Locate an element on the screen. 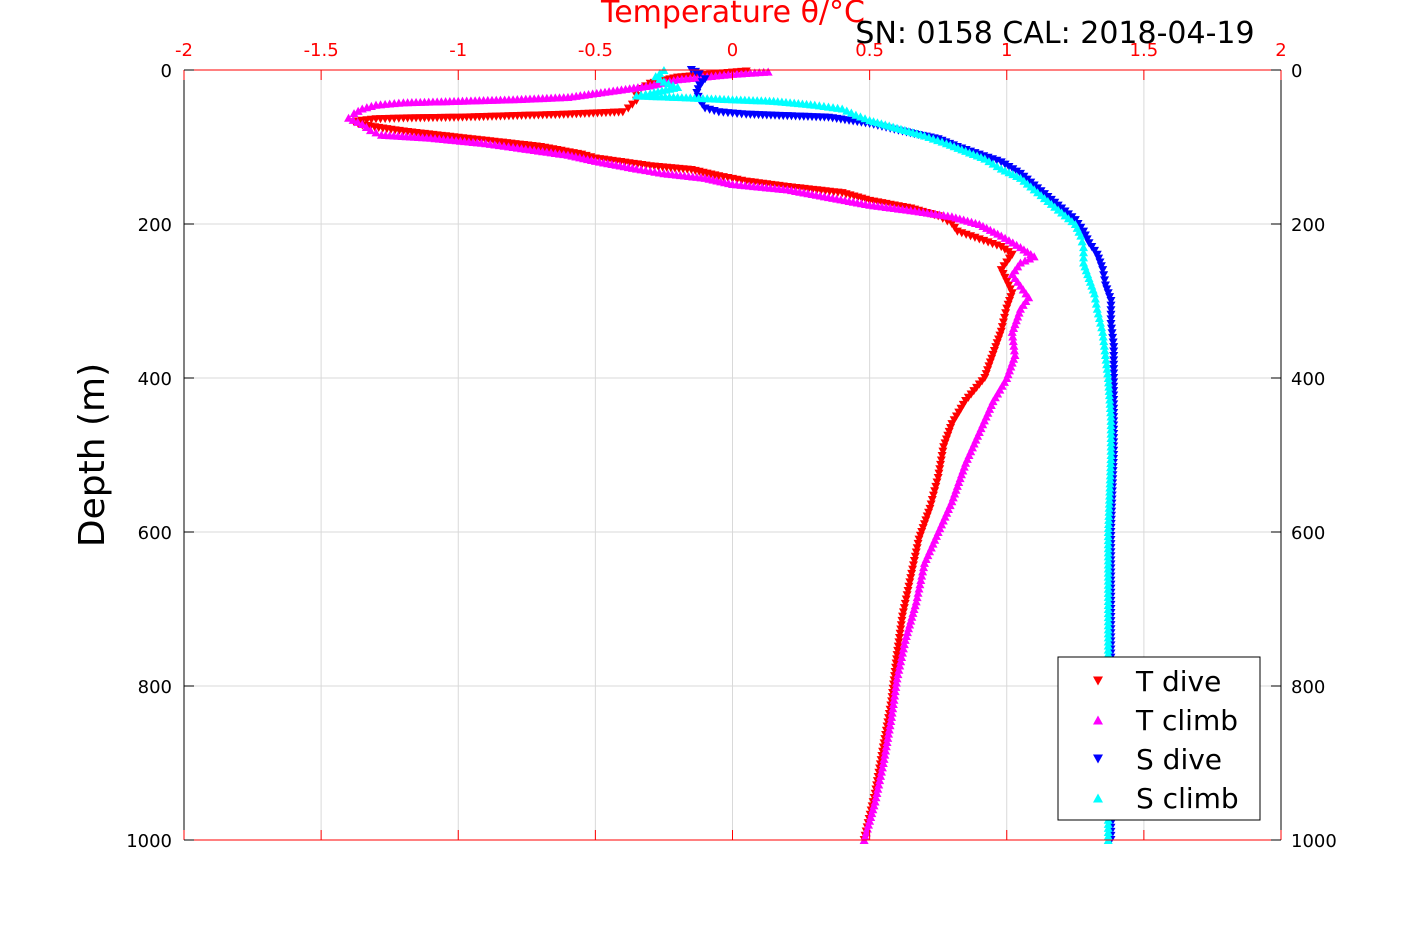 This screenshot has height=945, width=1417. x-tick-label: 0 is located at coordinates (732, 50).